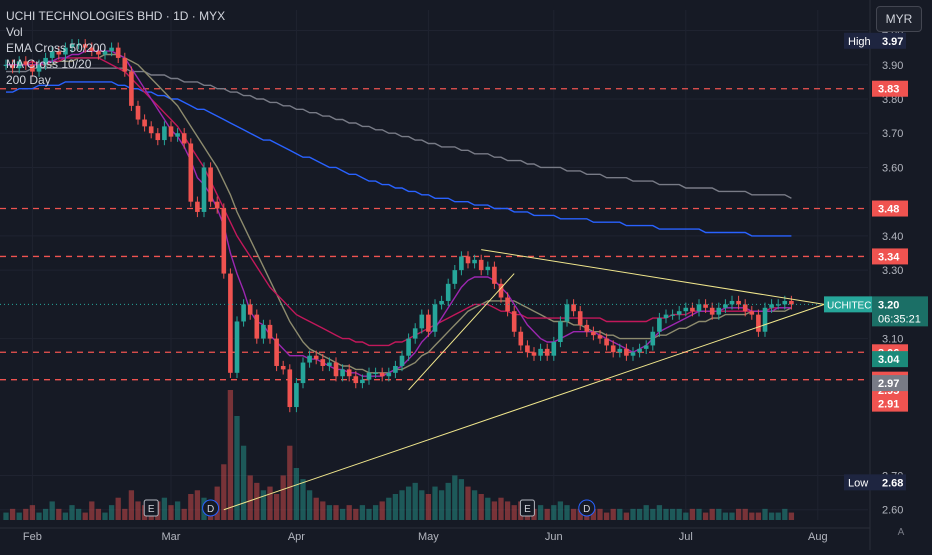  What do you see at coordinates (892, 511) in the screenshot?
I see `price-tick-label: 2.60` at bounding box center [892, 511].